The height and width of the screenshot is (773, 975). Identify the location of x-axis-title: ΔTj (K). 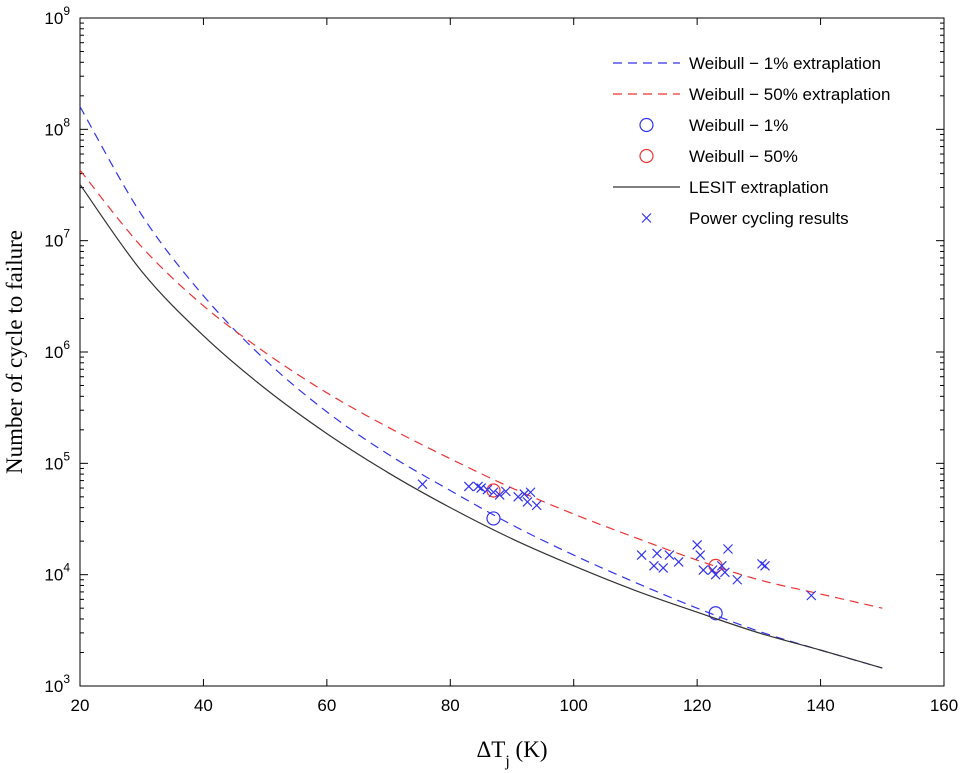
(512, 753).